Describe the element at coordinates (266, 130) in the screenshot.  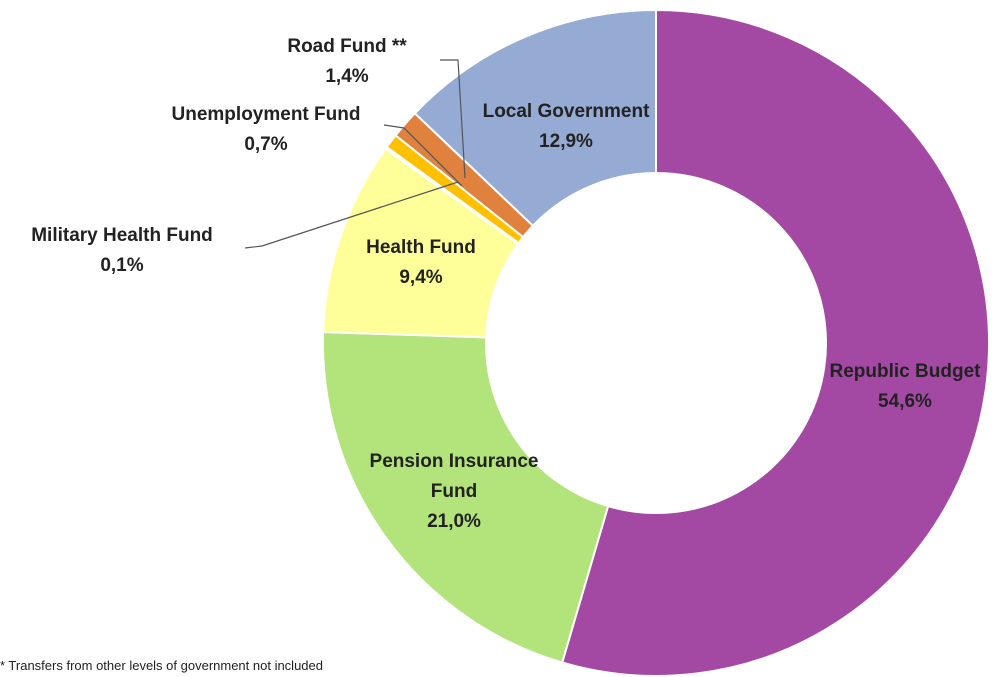
I see `data-label: Unemployment Fund 0,7%` at that location.